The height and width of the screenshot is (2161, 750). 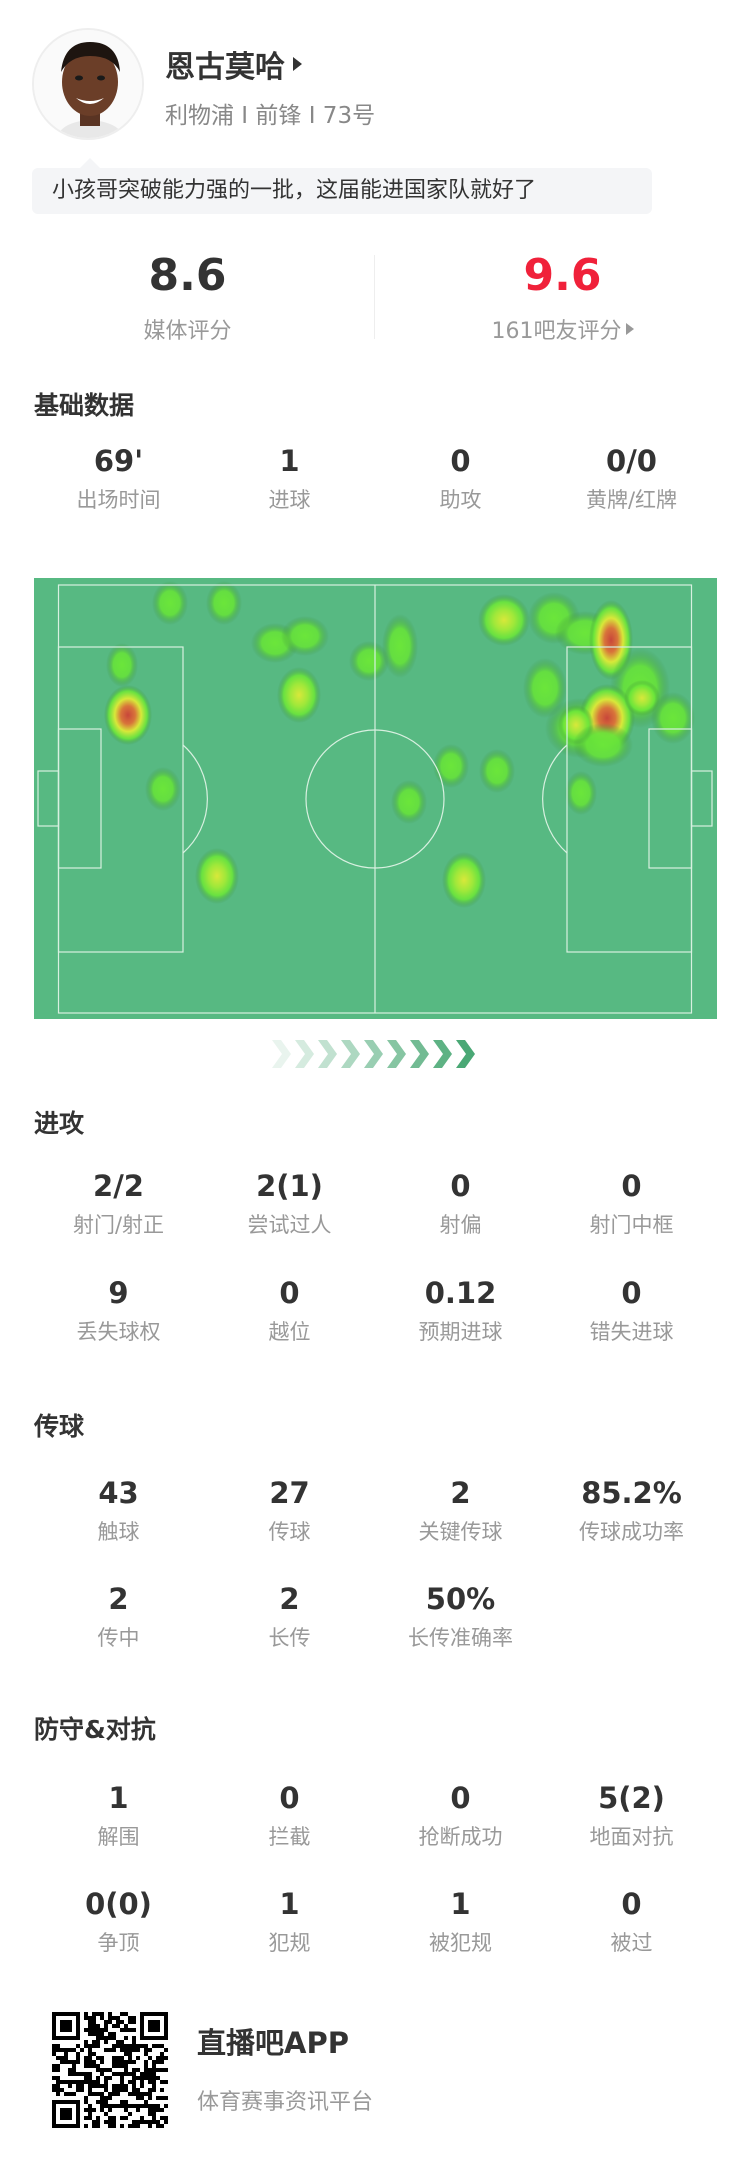 What do you see at coordinates (460, 1293) in the screenshot?
I see `stat-value: 0.12` at bounding box center [460, 1293].